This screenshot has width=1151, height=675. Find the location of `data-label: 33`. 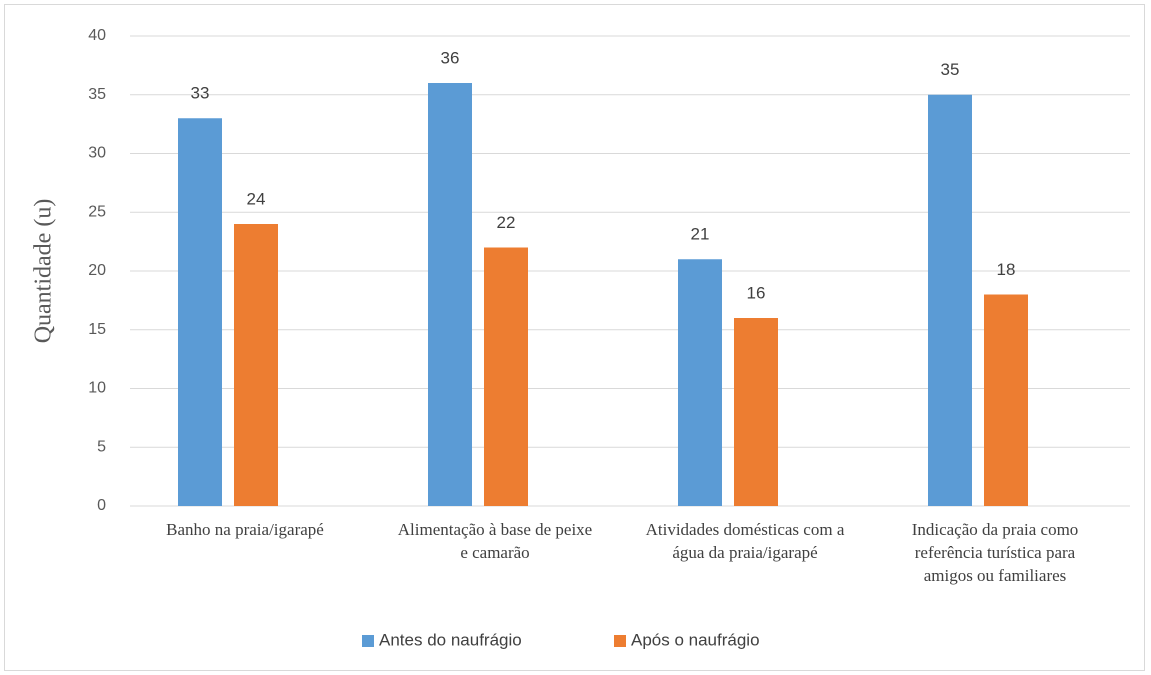

data-label: 33 is located at coordinates (200, 93).